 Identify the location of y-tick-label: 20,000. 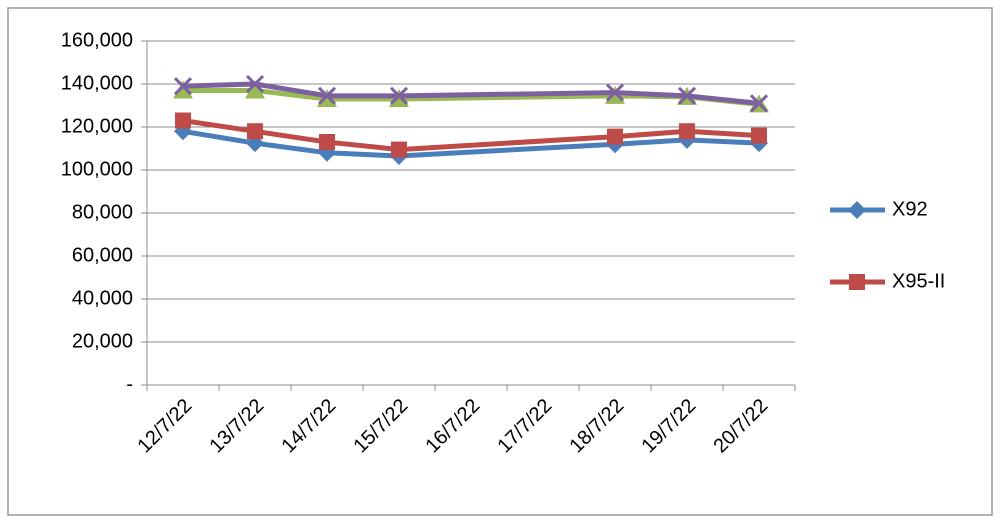
(102, 341).